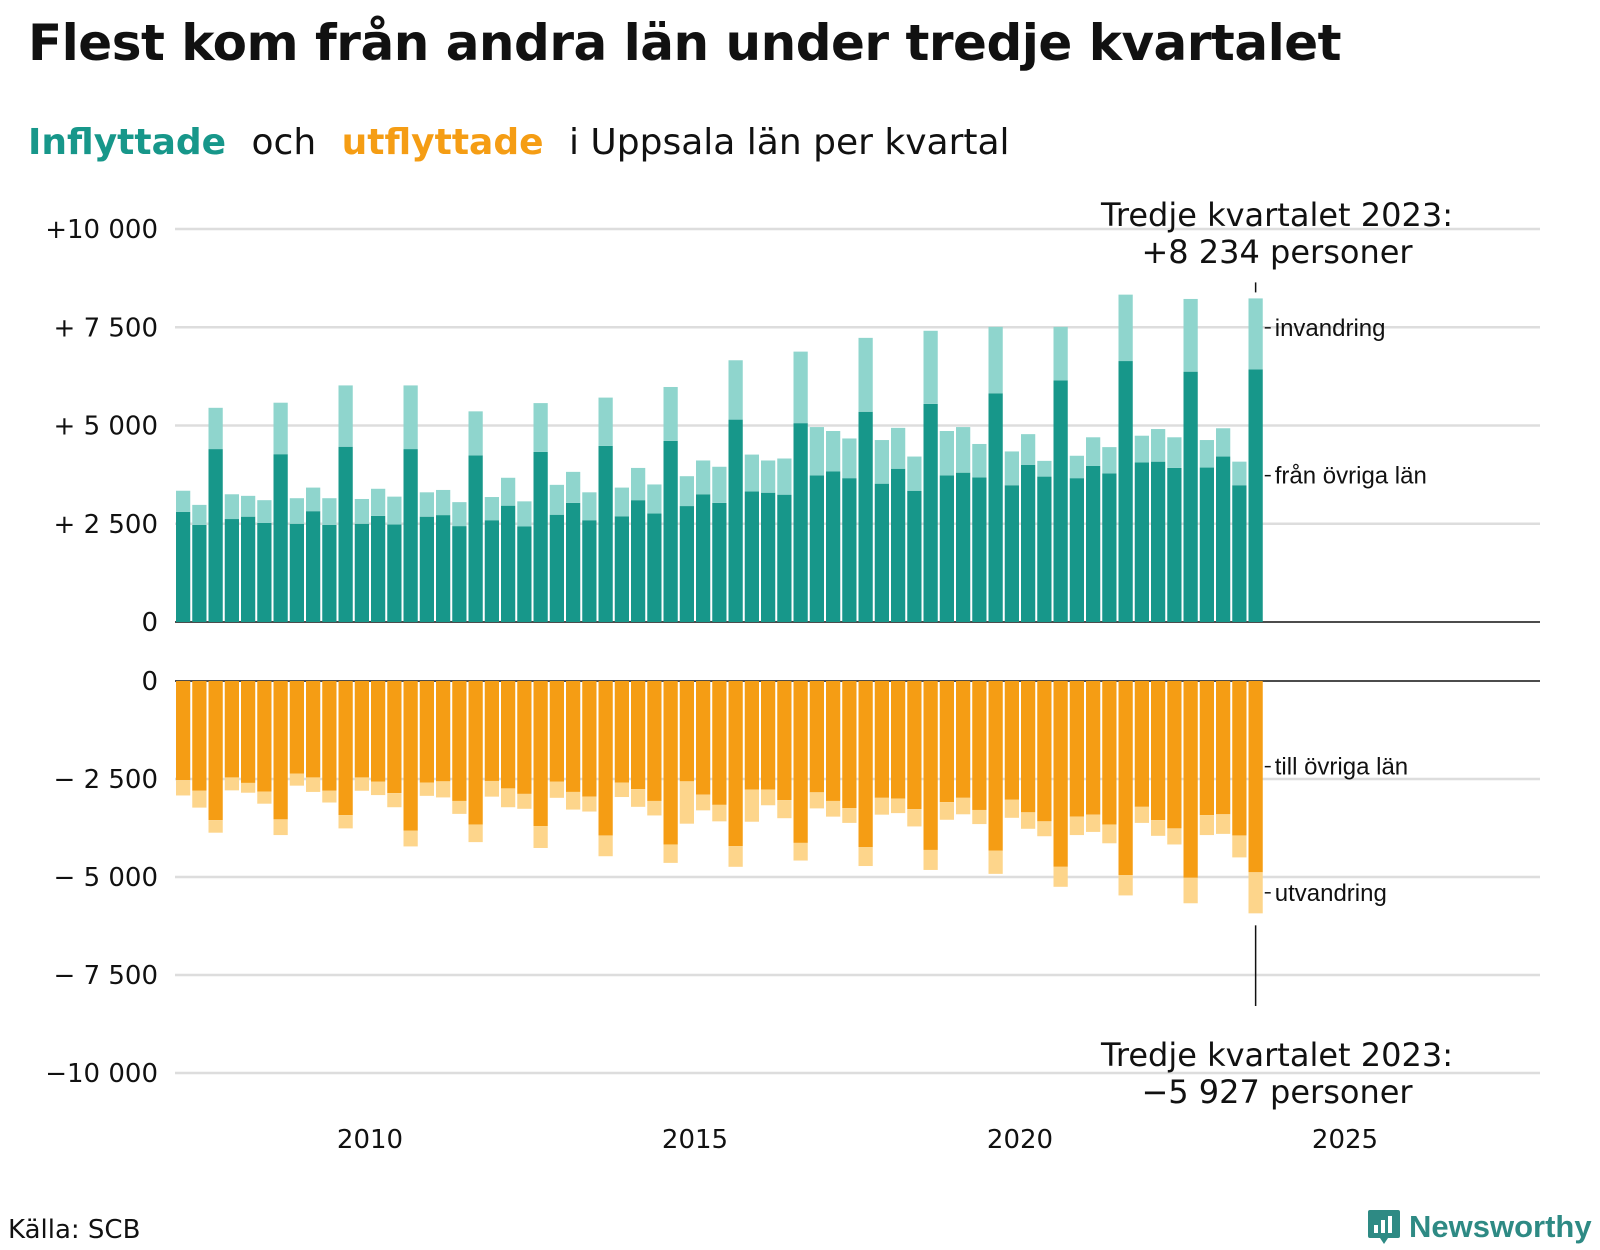  Describe the element at coordinates (1479, 1227) in the screenshot. I see `brand-logo: Newsworthy` at that location.